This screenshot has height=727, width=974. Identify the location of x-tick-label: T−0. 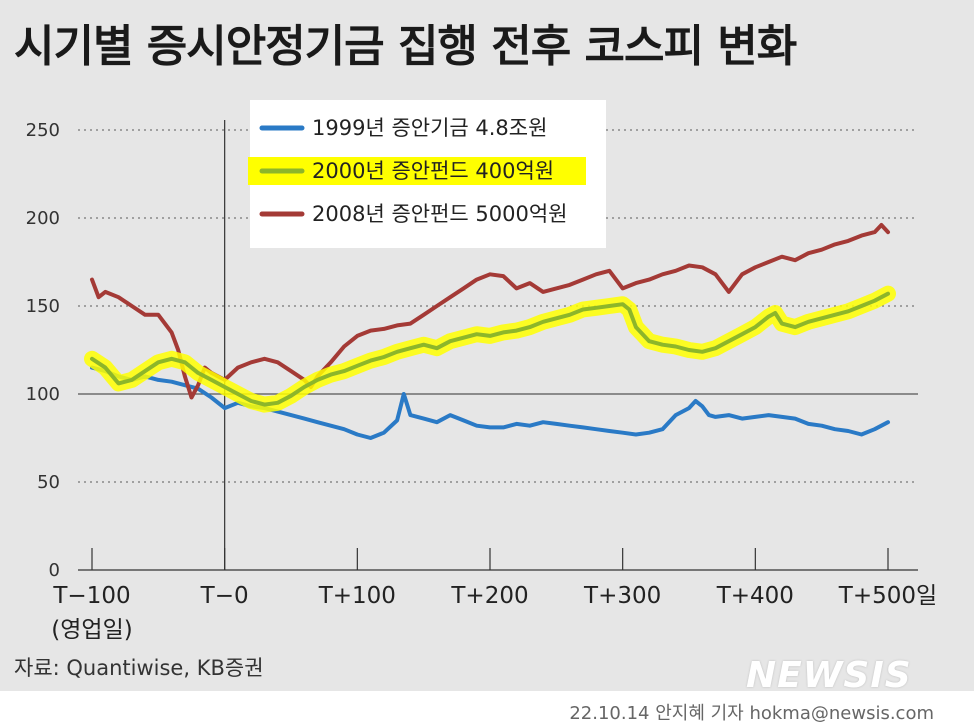
(224, 596).